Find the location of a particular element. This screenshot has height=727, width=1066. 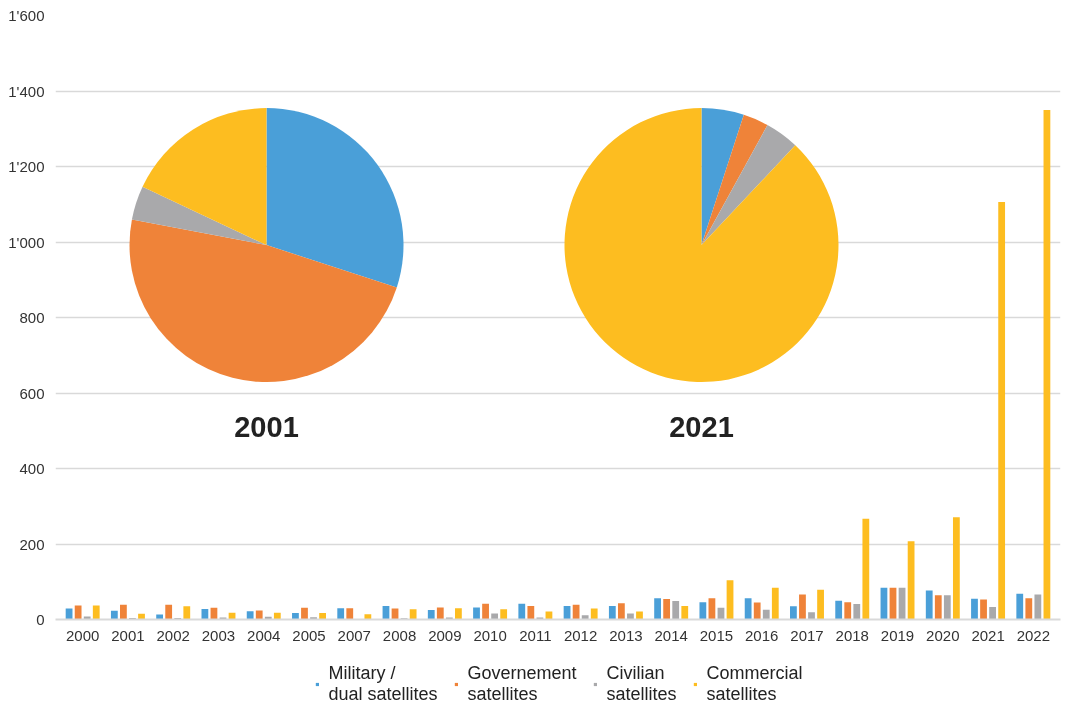

x-tick-label: 2018 is located at coordinates (852, 635).